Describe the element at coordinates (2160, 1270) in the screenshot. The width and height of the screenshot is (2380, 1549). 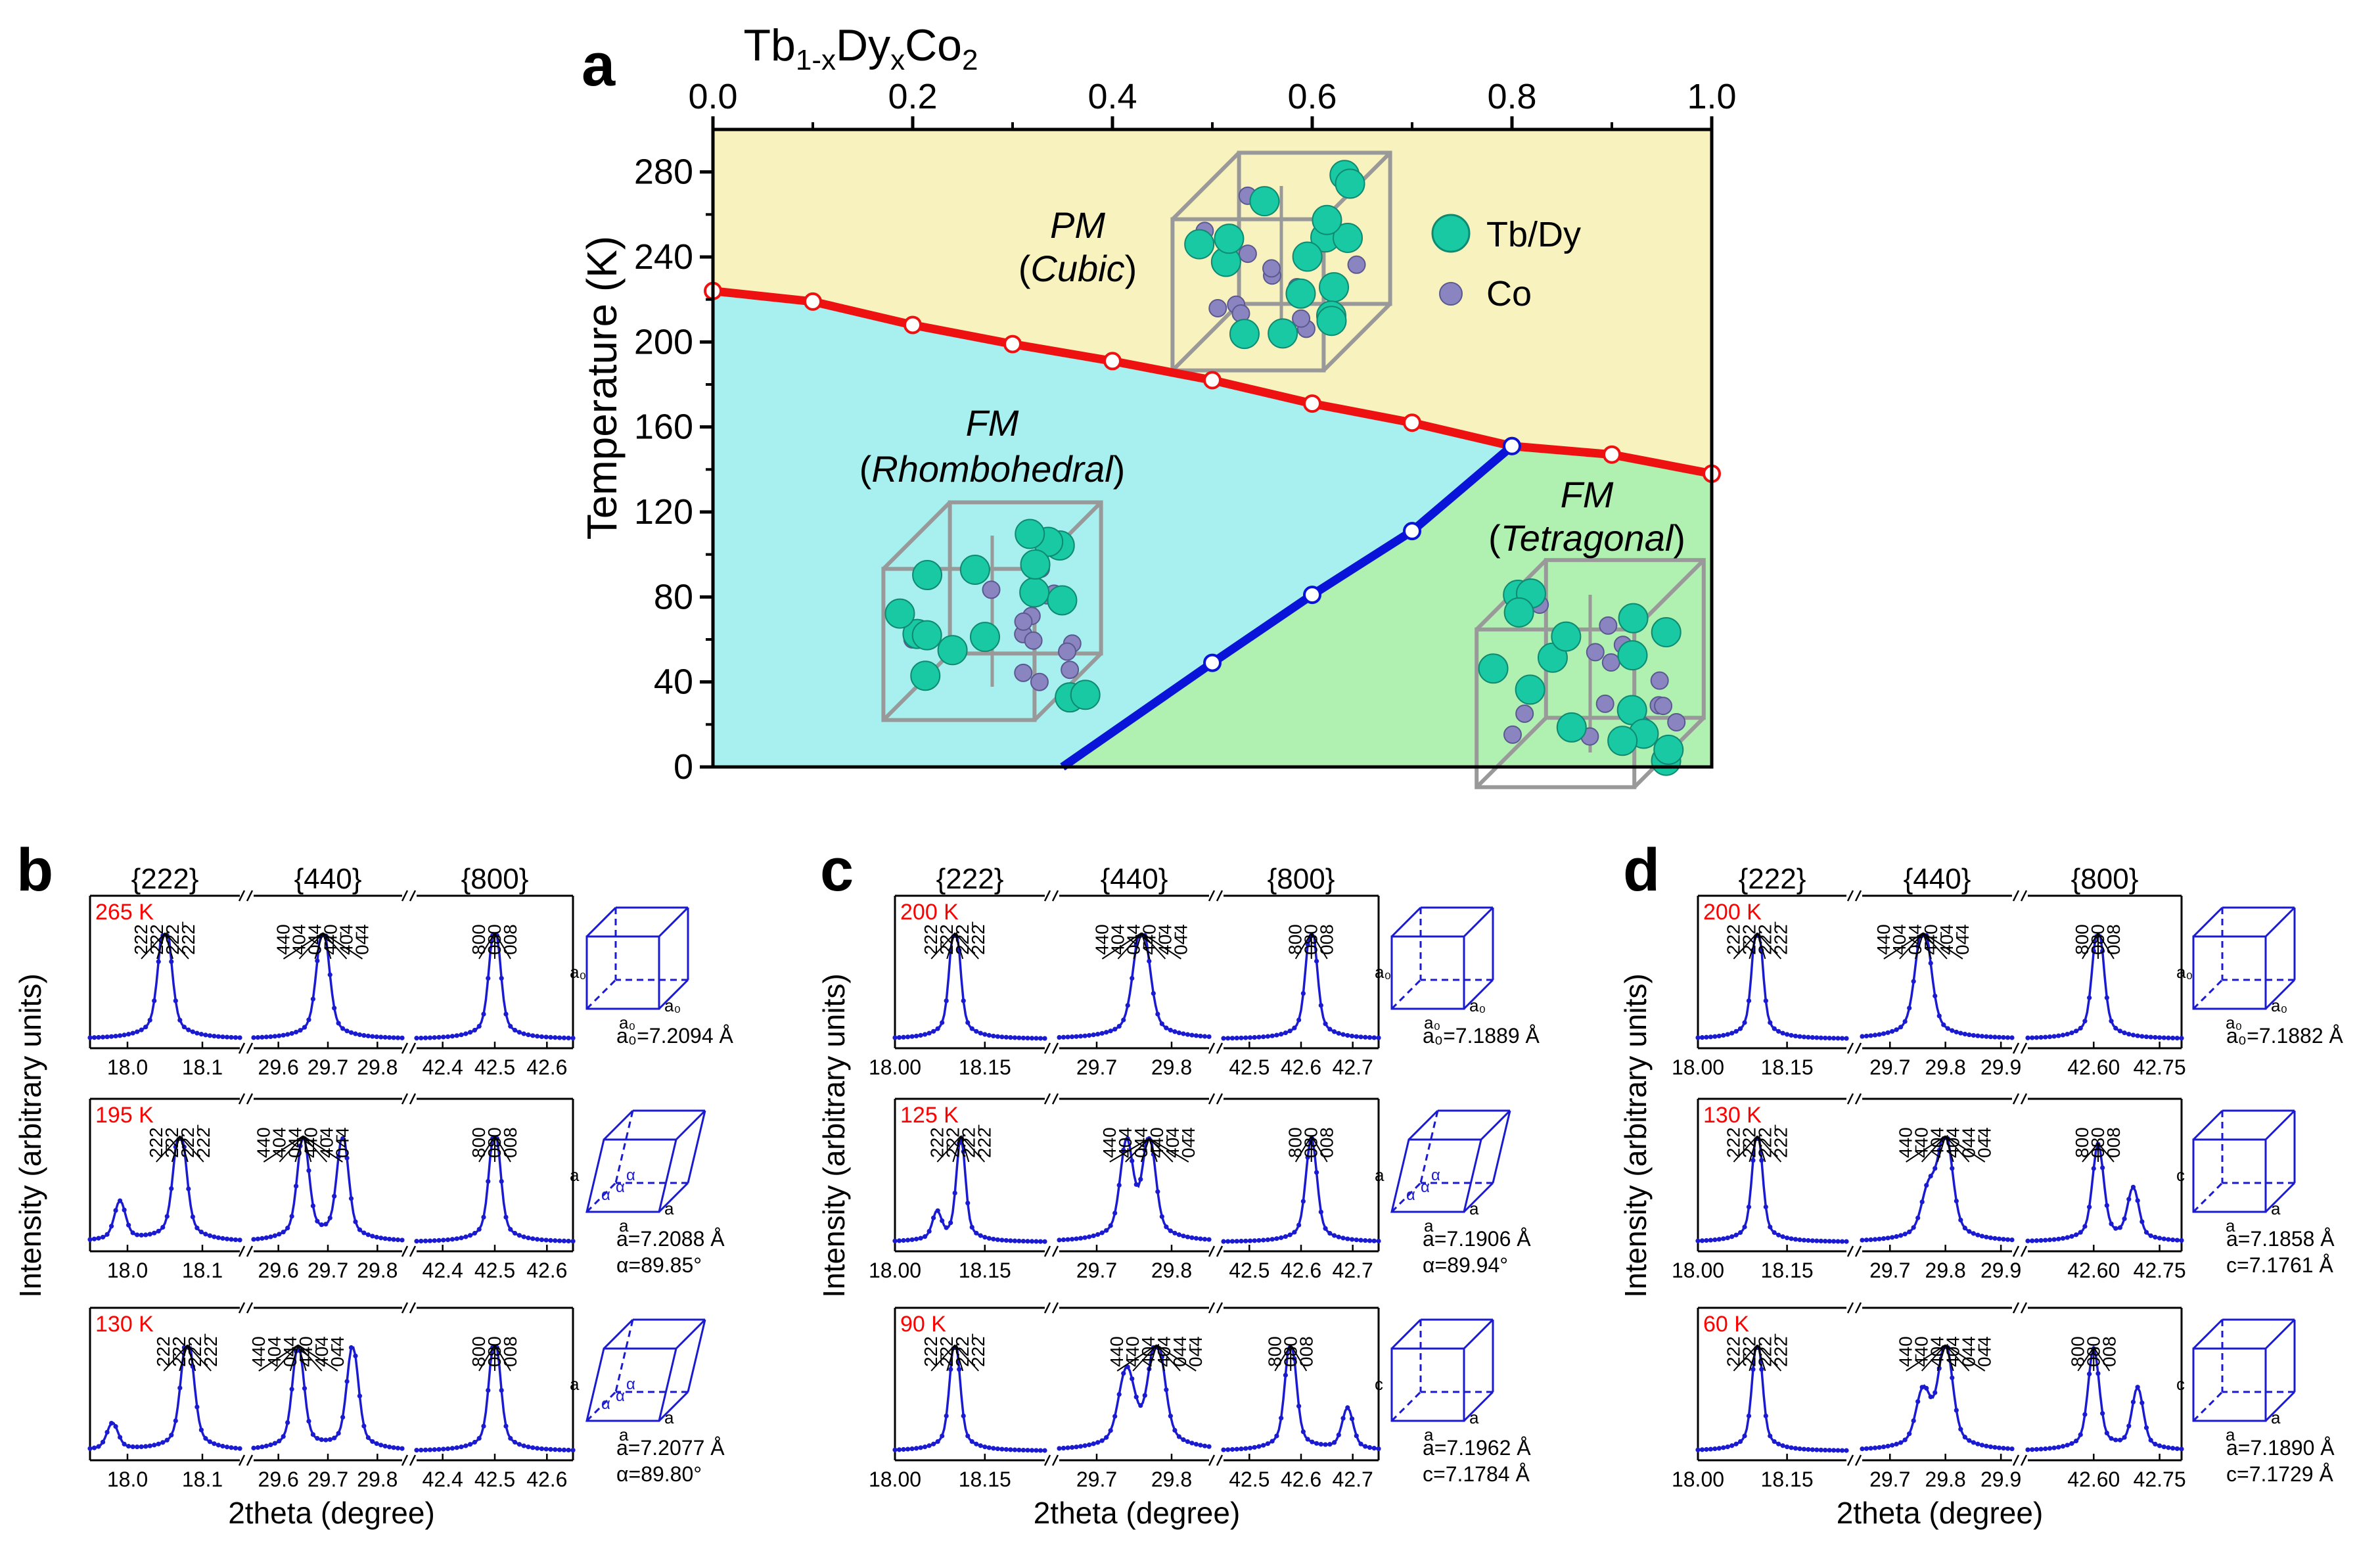
I see `x-tick-label: 42.75` at that location.